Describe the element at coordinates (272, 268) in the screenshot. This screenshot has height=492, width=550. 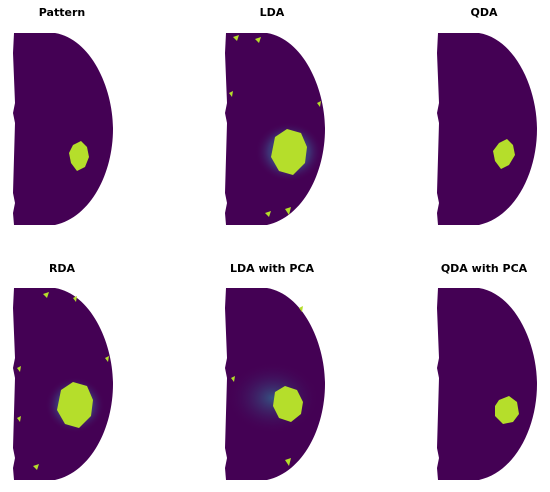
I see `panel-title: LDA with PCA` at that location.